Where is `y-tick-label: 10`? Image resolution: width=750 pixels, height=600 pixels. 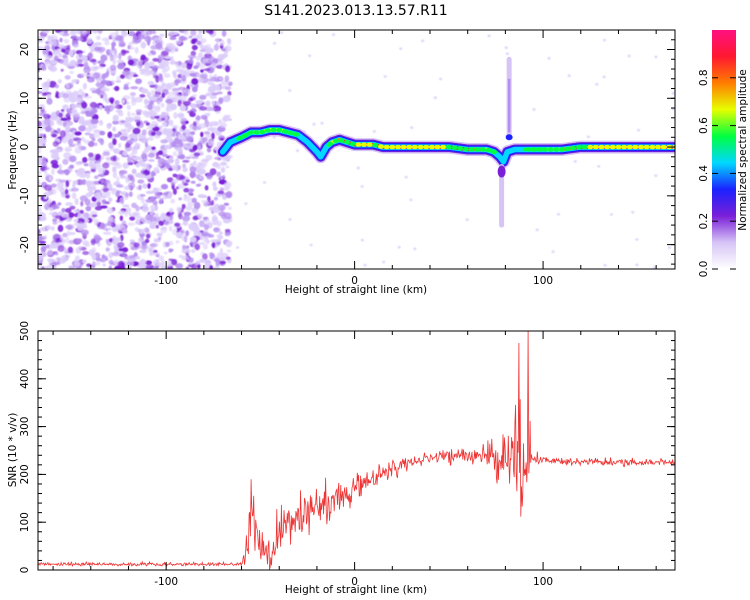
y-tick-label: 10 is located at coordinates (25, 98).